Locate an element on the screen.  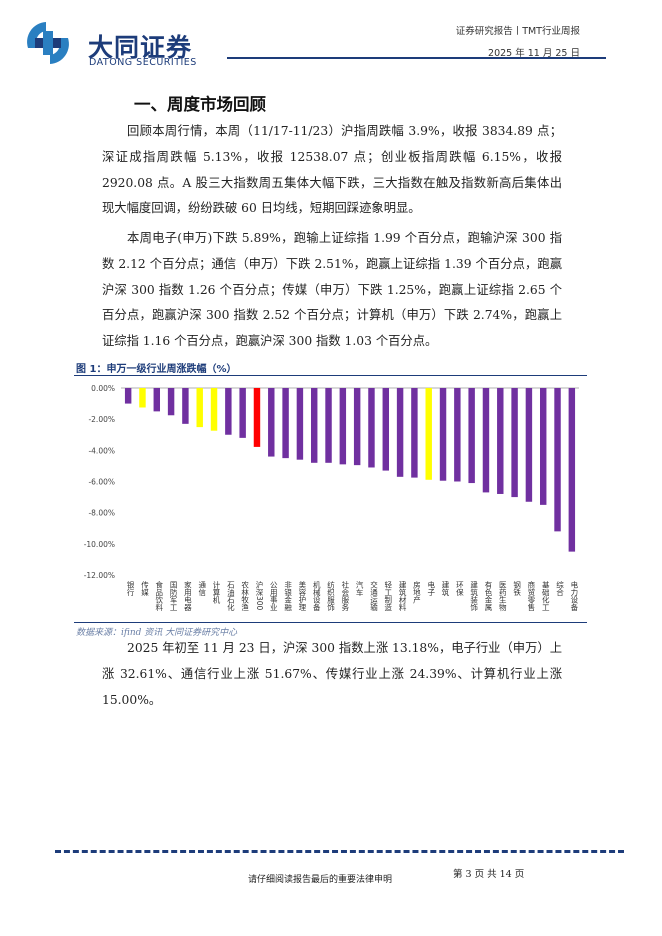
x-tick-label: 建筑材料 is located at coordinates (402, 596).